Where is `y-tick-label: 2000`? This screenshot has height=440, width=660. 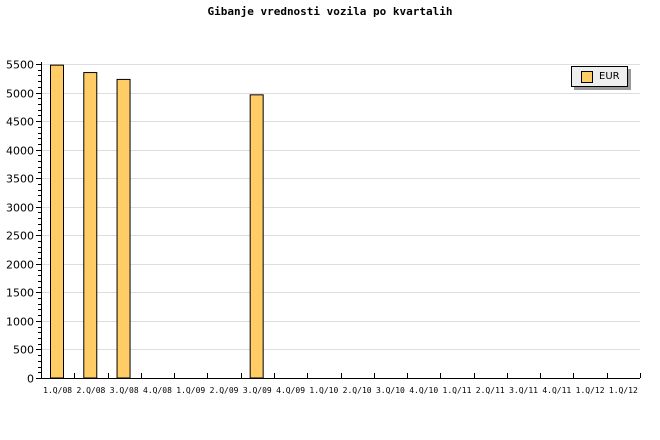 y-tick-label: 2000 is located at coordinates (20, 265).